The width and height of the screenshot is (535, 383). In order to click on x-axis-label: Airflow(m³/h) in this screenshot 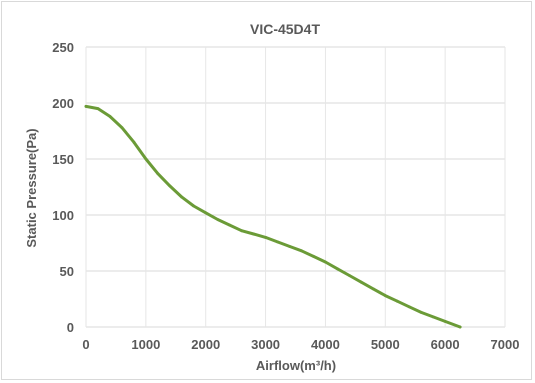, I will do `click(296, 365)`.